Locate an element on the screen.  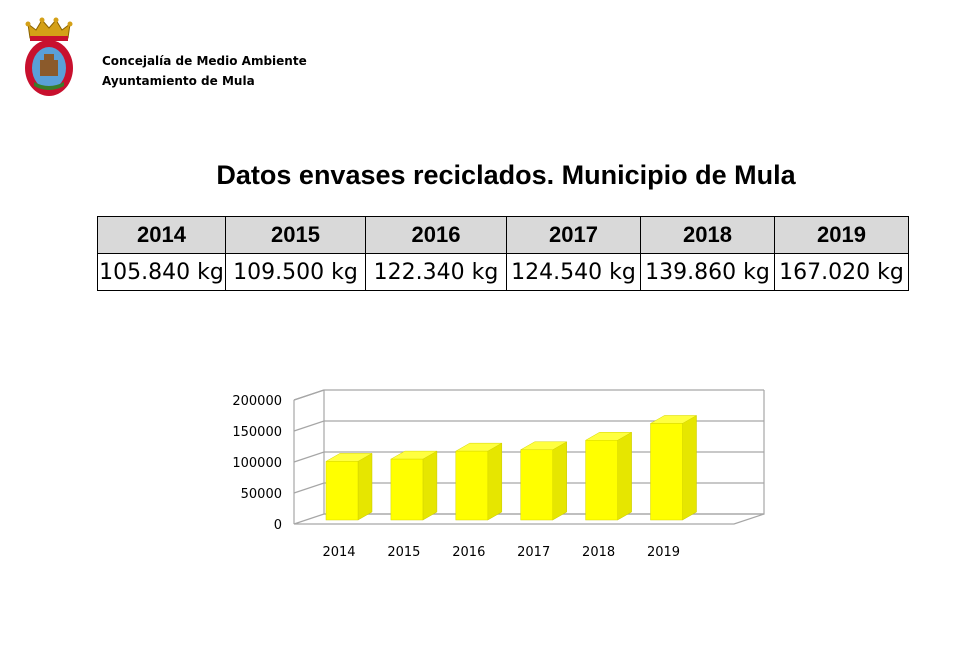
table-header-cell: 2014 is located at coordinates (161, 235).